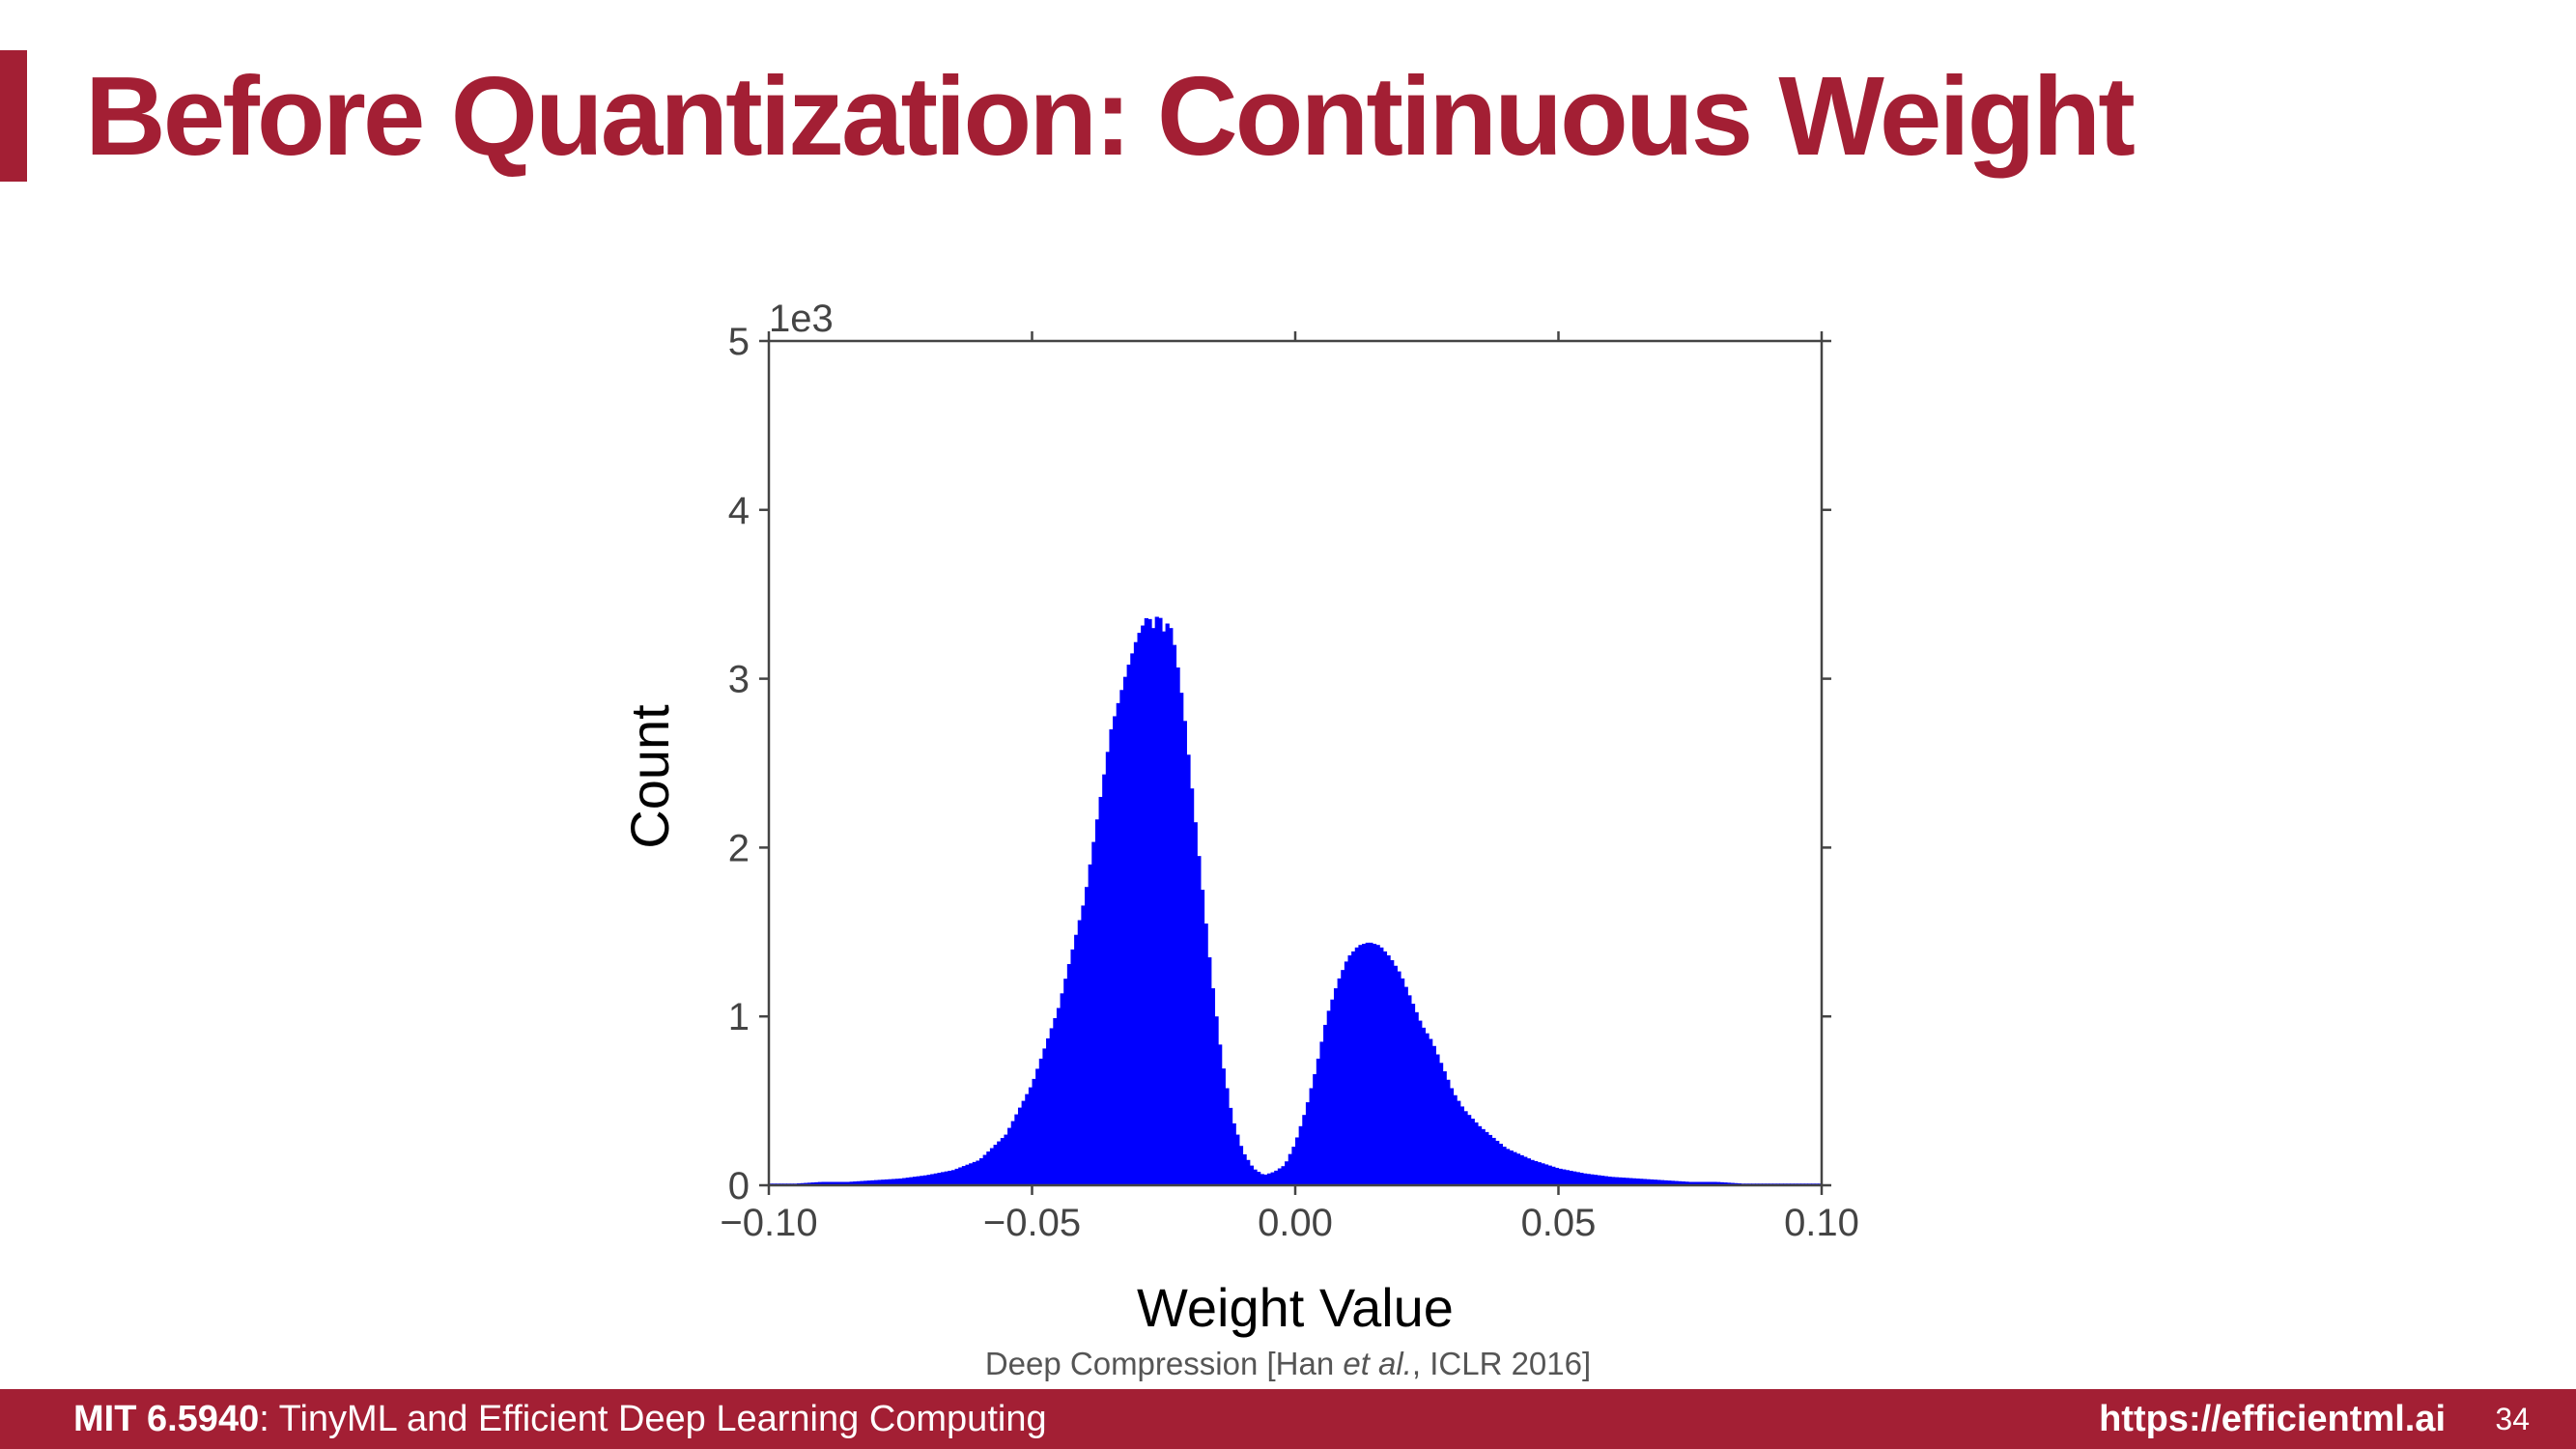 Image resolution: width=2576 pixels, height=1449 pixels. What do you see at coordinates (2272, 1419) in the screenshot?
I see `footer-url-link: https://efficientml.ai` at bounding box center [2272, 1419].